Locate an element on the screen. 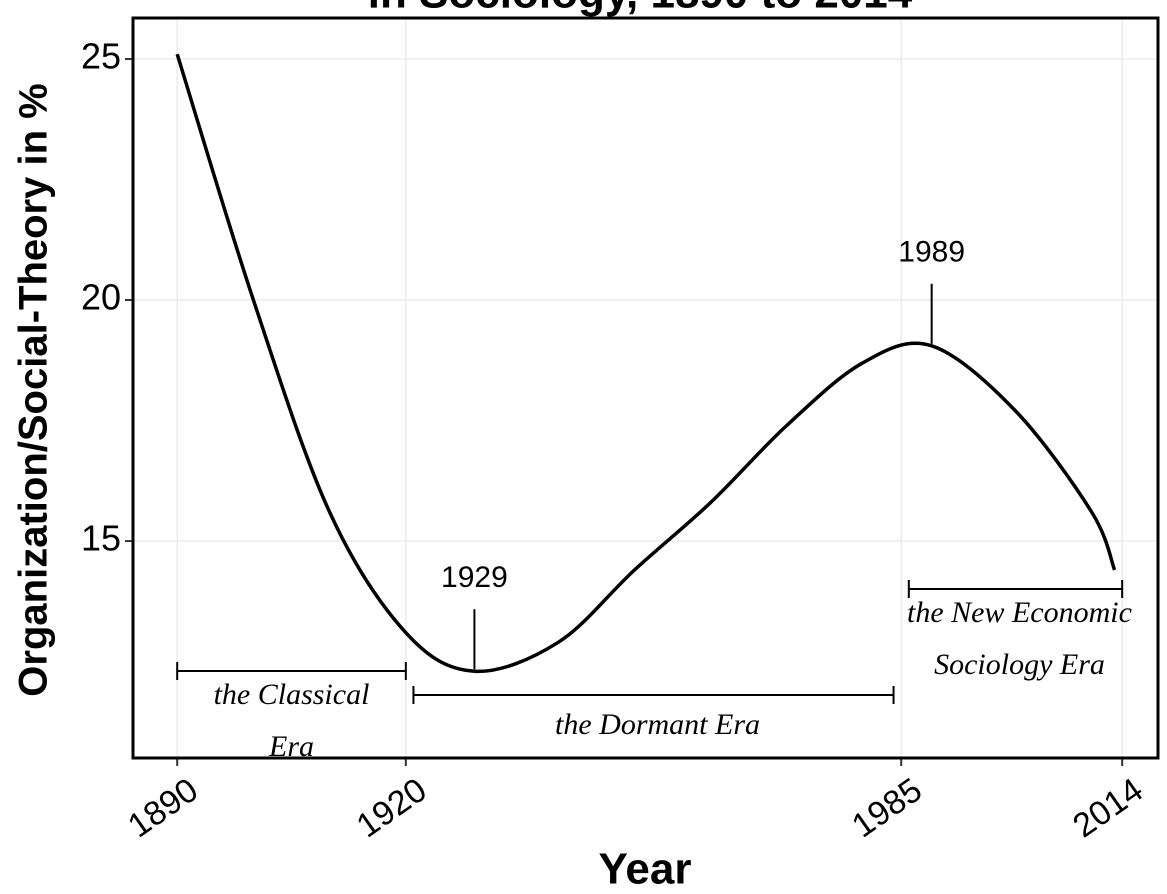 This screenshot has height=894, width=1167. annotation: 1989 is located at coordinates (931, 252).